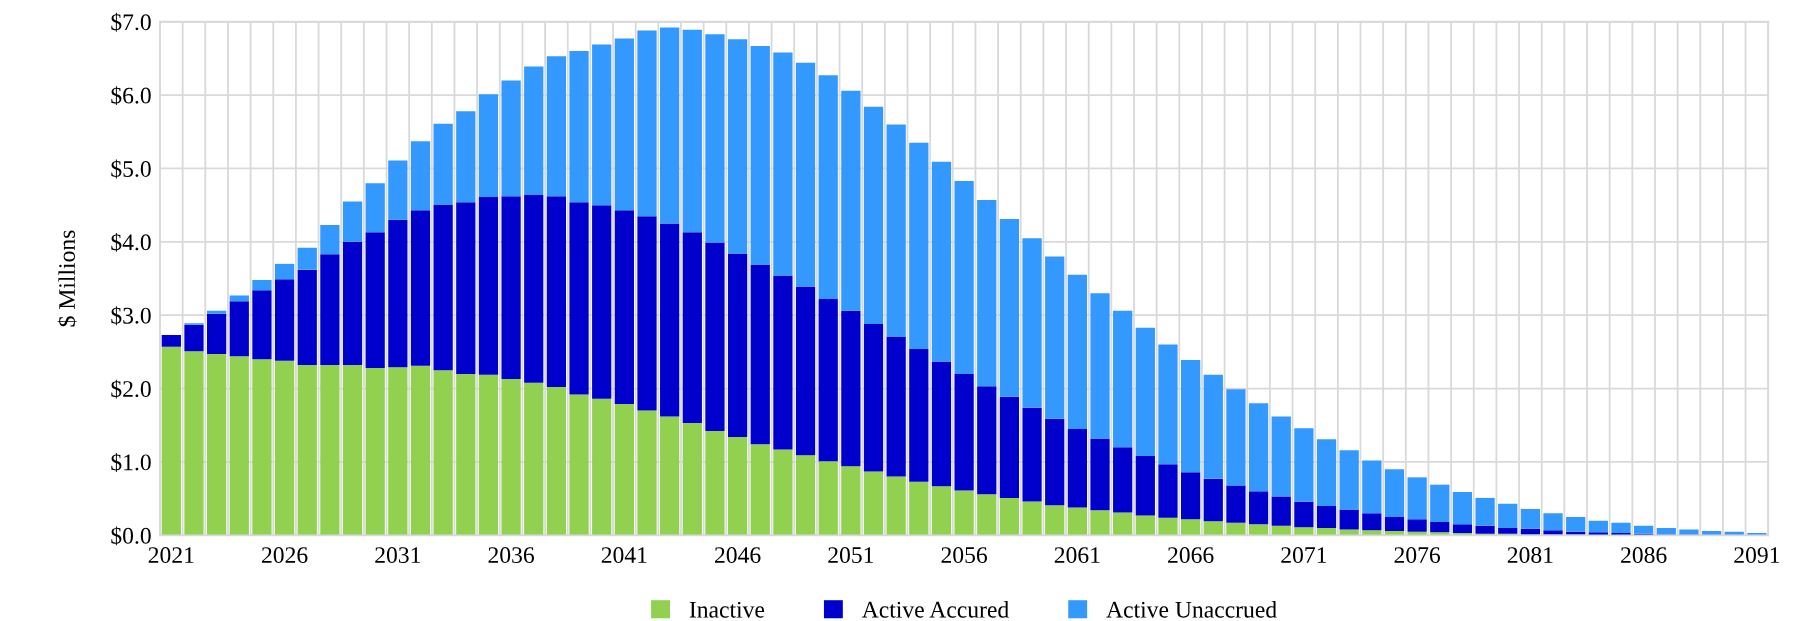 This screenshot has height=621, width=1808. What do you see at coordinates (171, 555) in the screenshot?
I see `x-tick-label: 2021` at bounding box center [171, 555].